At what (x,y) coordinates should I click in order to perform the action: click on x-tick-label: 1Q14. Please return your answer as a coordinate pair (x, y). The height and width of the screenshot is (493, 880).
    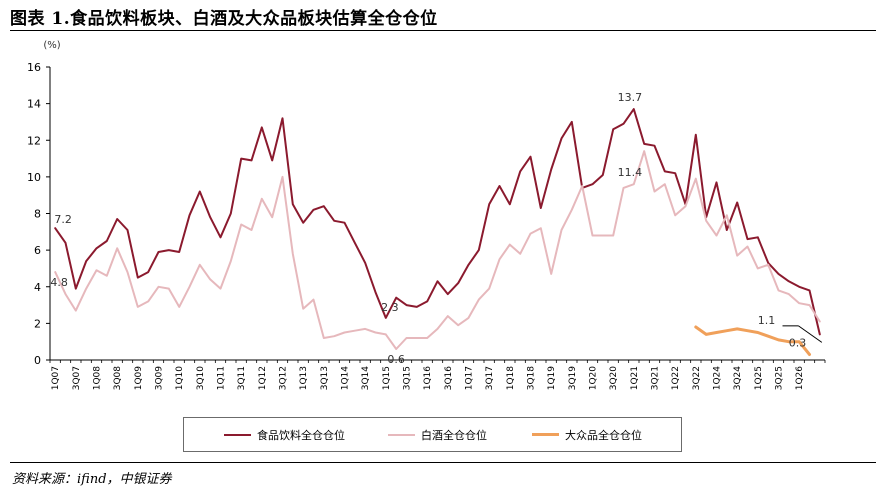
    Looking at the image, I should click on (346, 378).